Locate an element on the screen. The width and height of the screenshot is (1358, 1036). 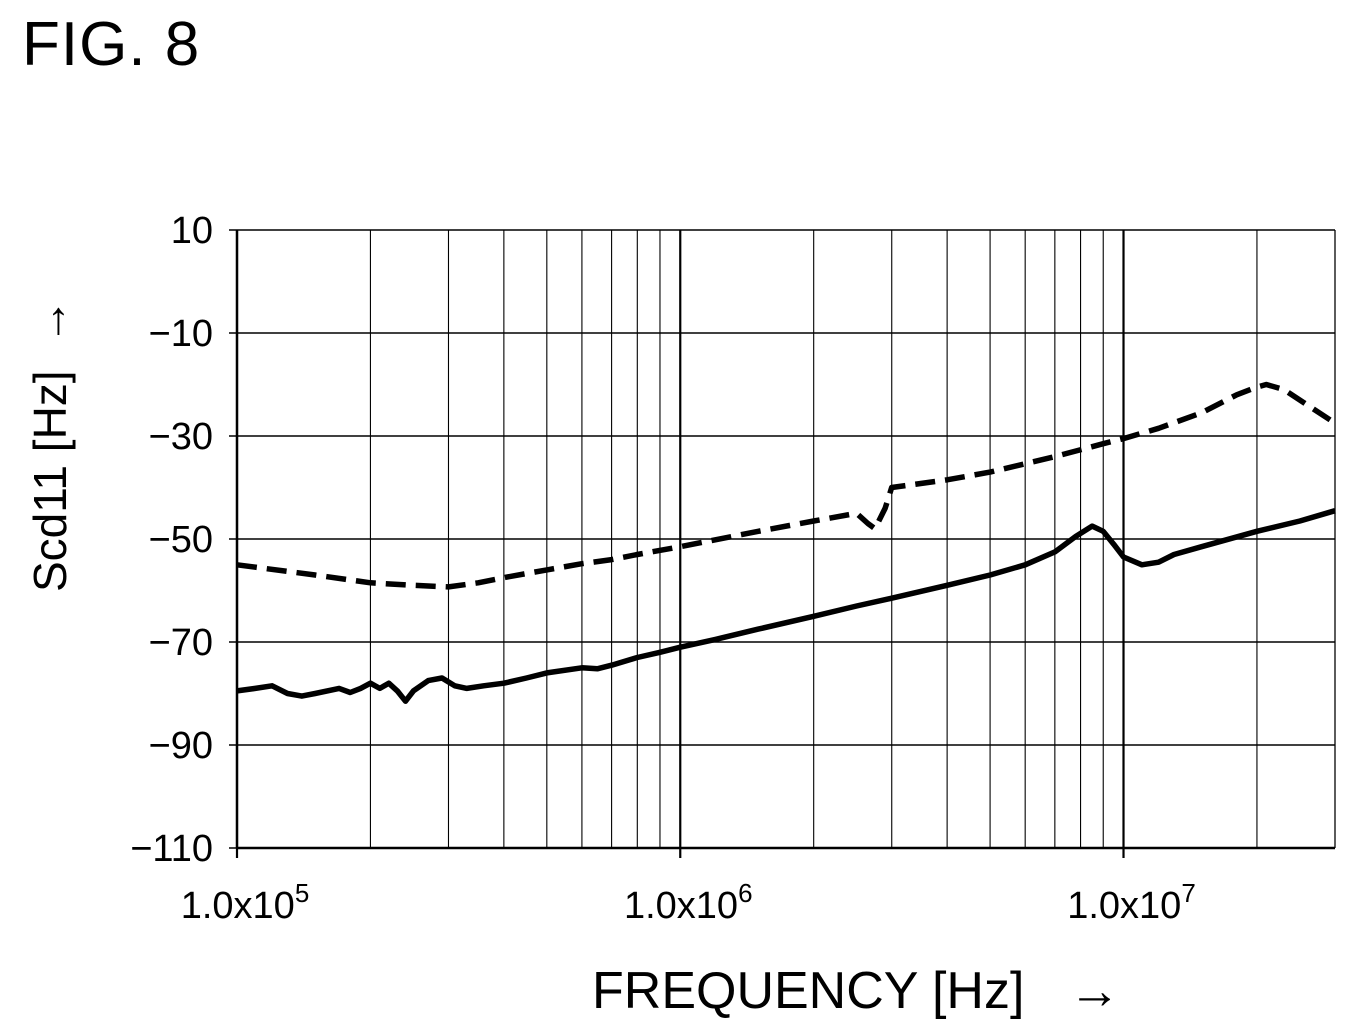
x-axis-arrow: → is located at coordinates (1094, 991).